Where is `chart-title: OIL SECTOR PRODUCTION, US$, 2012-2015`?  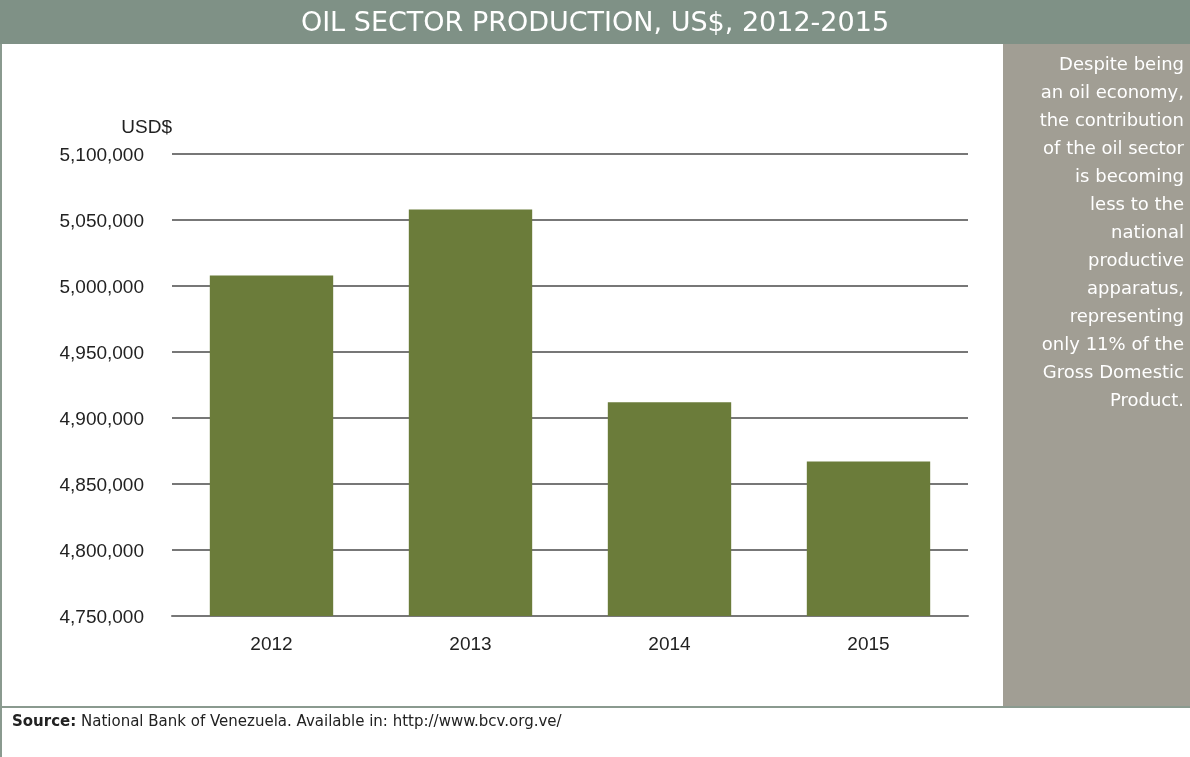
chart-title: OIL SECTOR PRODUCTION, US$, 2012-2015 is located at coordinates (595, 22).